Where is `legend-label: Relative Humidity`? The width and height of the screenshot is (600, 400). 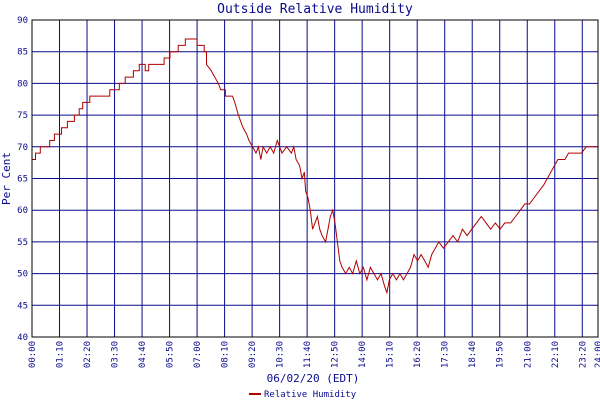
legend-label: Relative Humidity is located at coordinates (310, 395).